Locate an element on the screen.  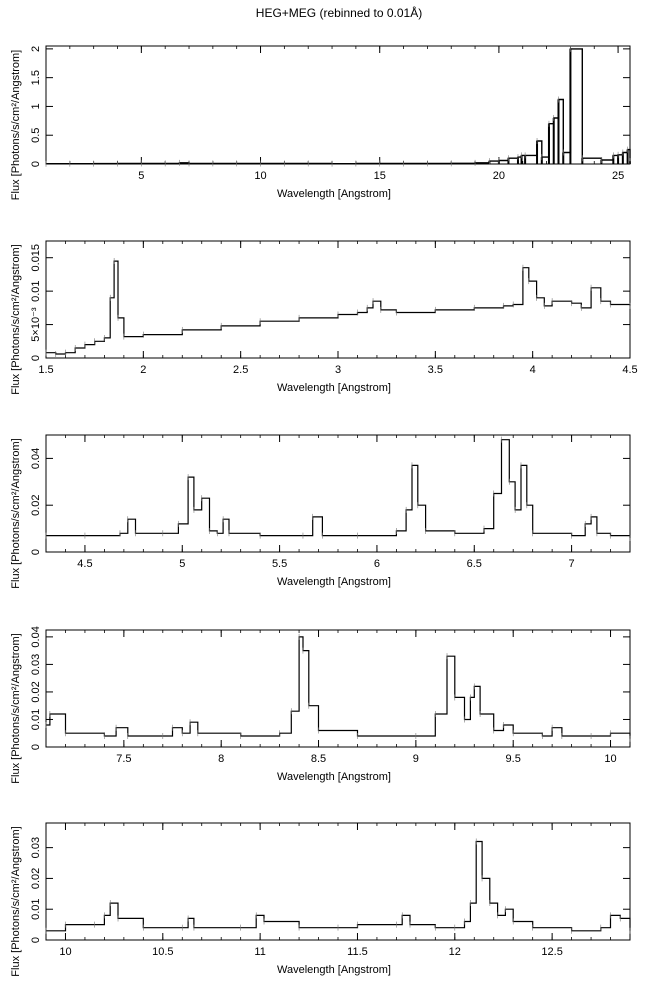
x-tick-label: 25 is located at coordinates (618, 176).